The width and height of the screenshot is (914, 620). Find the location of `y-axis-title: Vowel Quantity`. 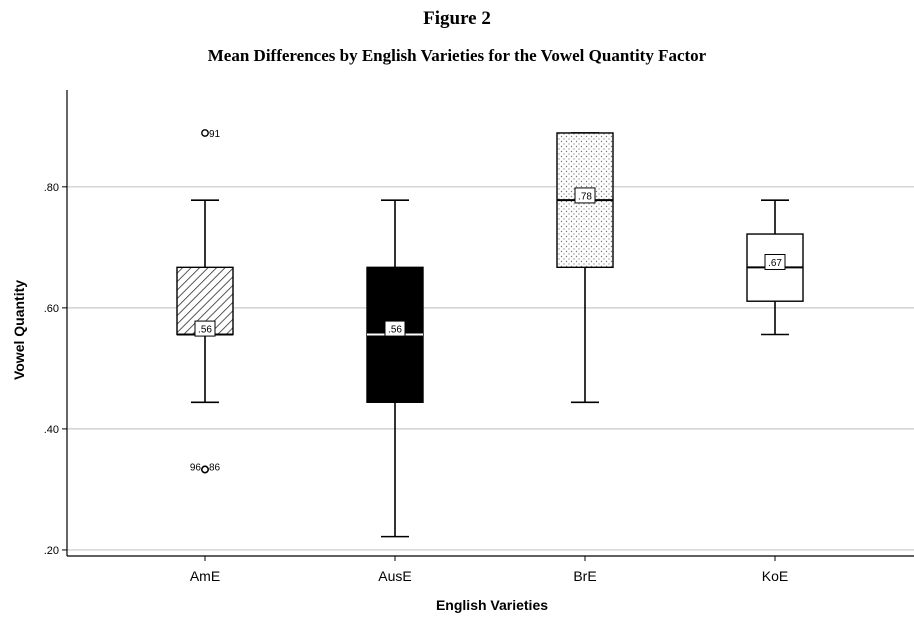

y-axis-title: Vowel Quantity is located at coordinates (19, 330).